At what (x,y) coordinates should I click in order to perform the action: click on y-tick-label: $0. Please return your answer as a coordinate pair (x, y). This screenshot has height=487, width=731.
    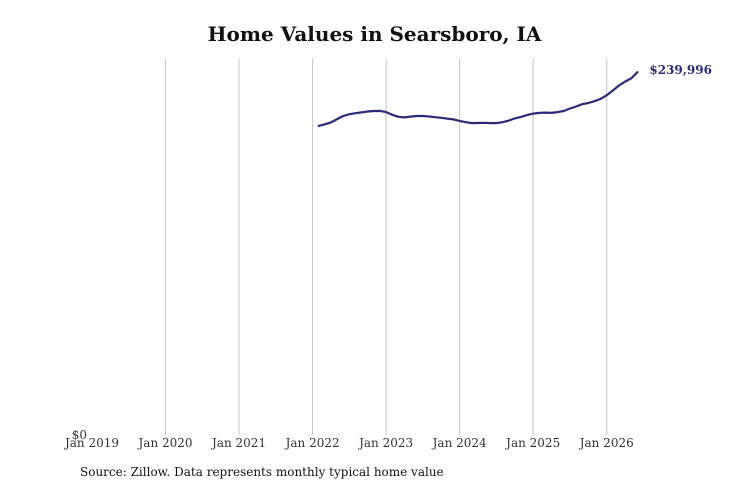
    Looking at the image, I should click on (79, 435).